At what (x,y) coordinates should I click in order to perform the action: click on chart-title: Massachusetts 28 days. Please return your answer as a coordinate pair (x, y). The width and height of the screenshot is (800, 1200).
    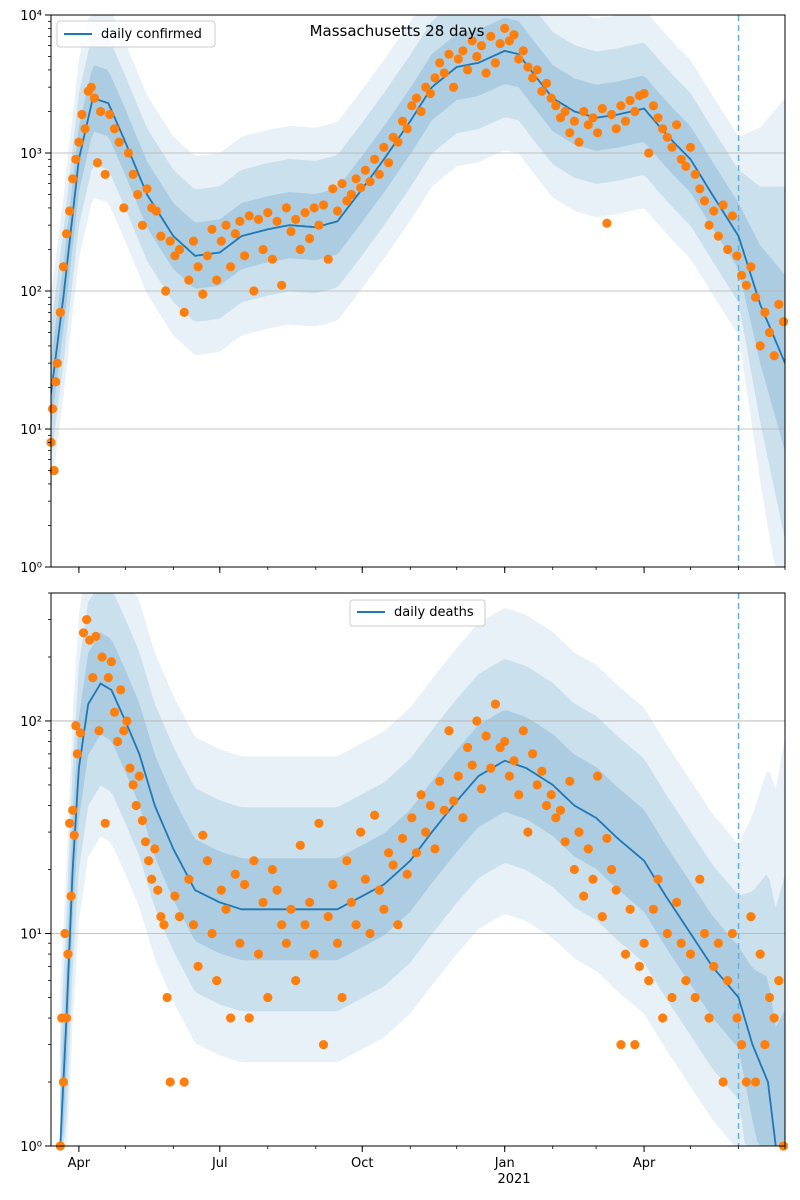
    Looking at the image, I should click on (397, 31).